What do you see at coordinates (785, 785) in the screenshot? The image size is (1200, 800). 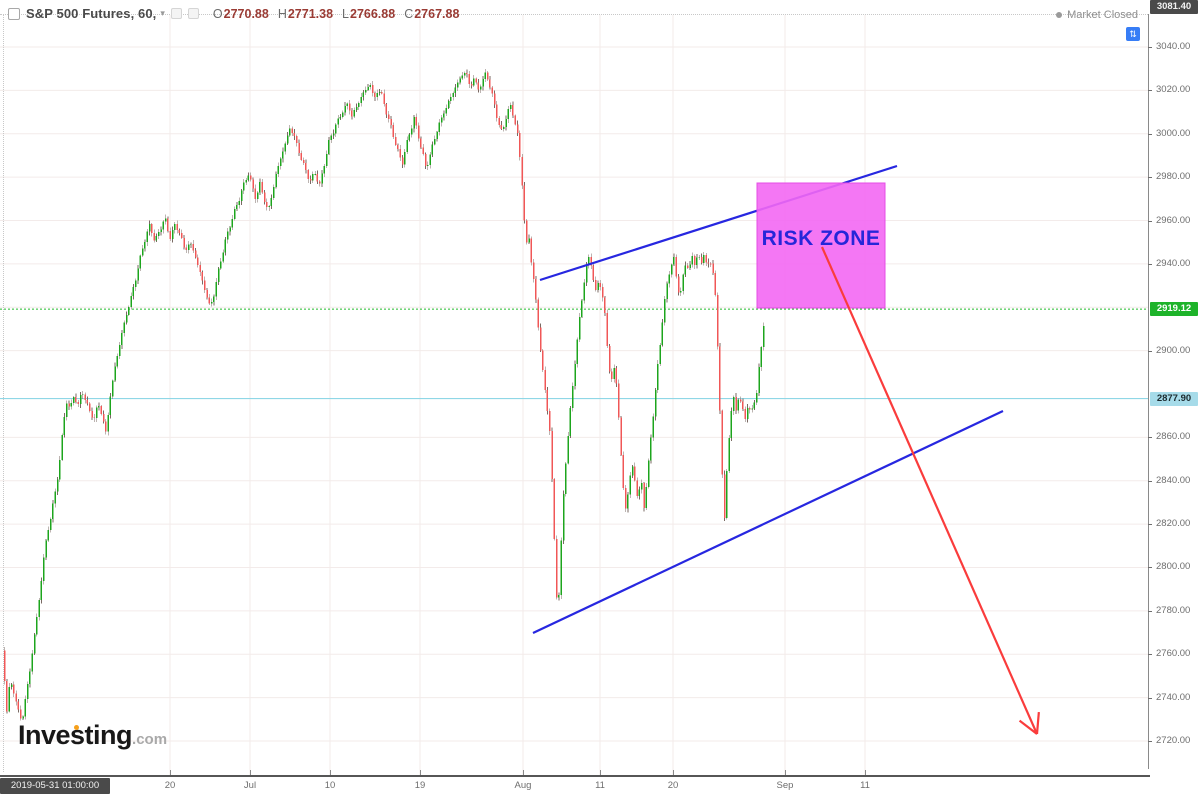 I see `time-tick-label: Sep` at bounding box center [785, 785].